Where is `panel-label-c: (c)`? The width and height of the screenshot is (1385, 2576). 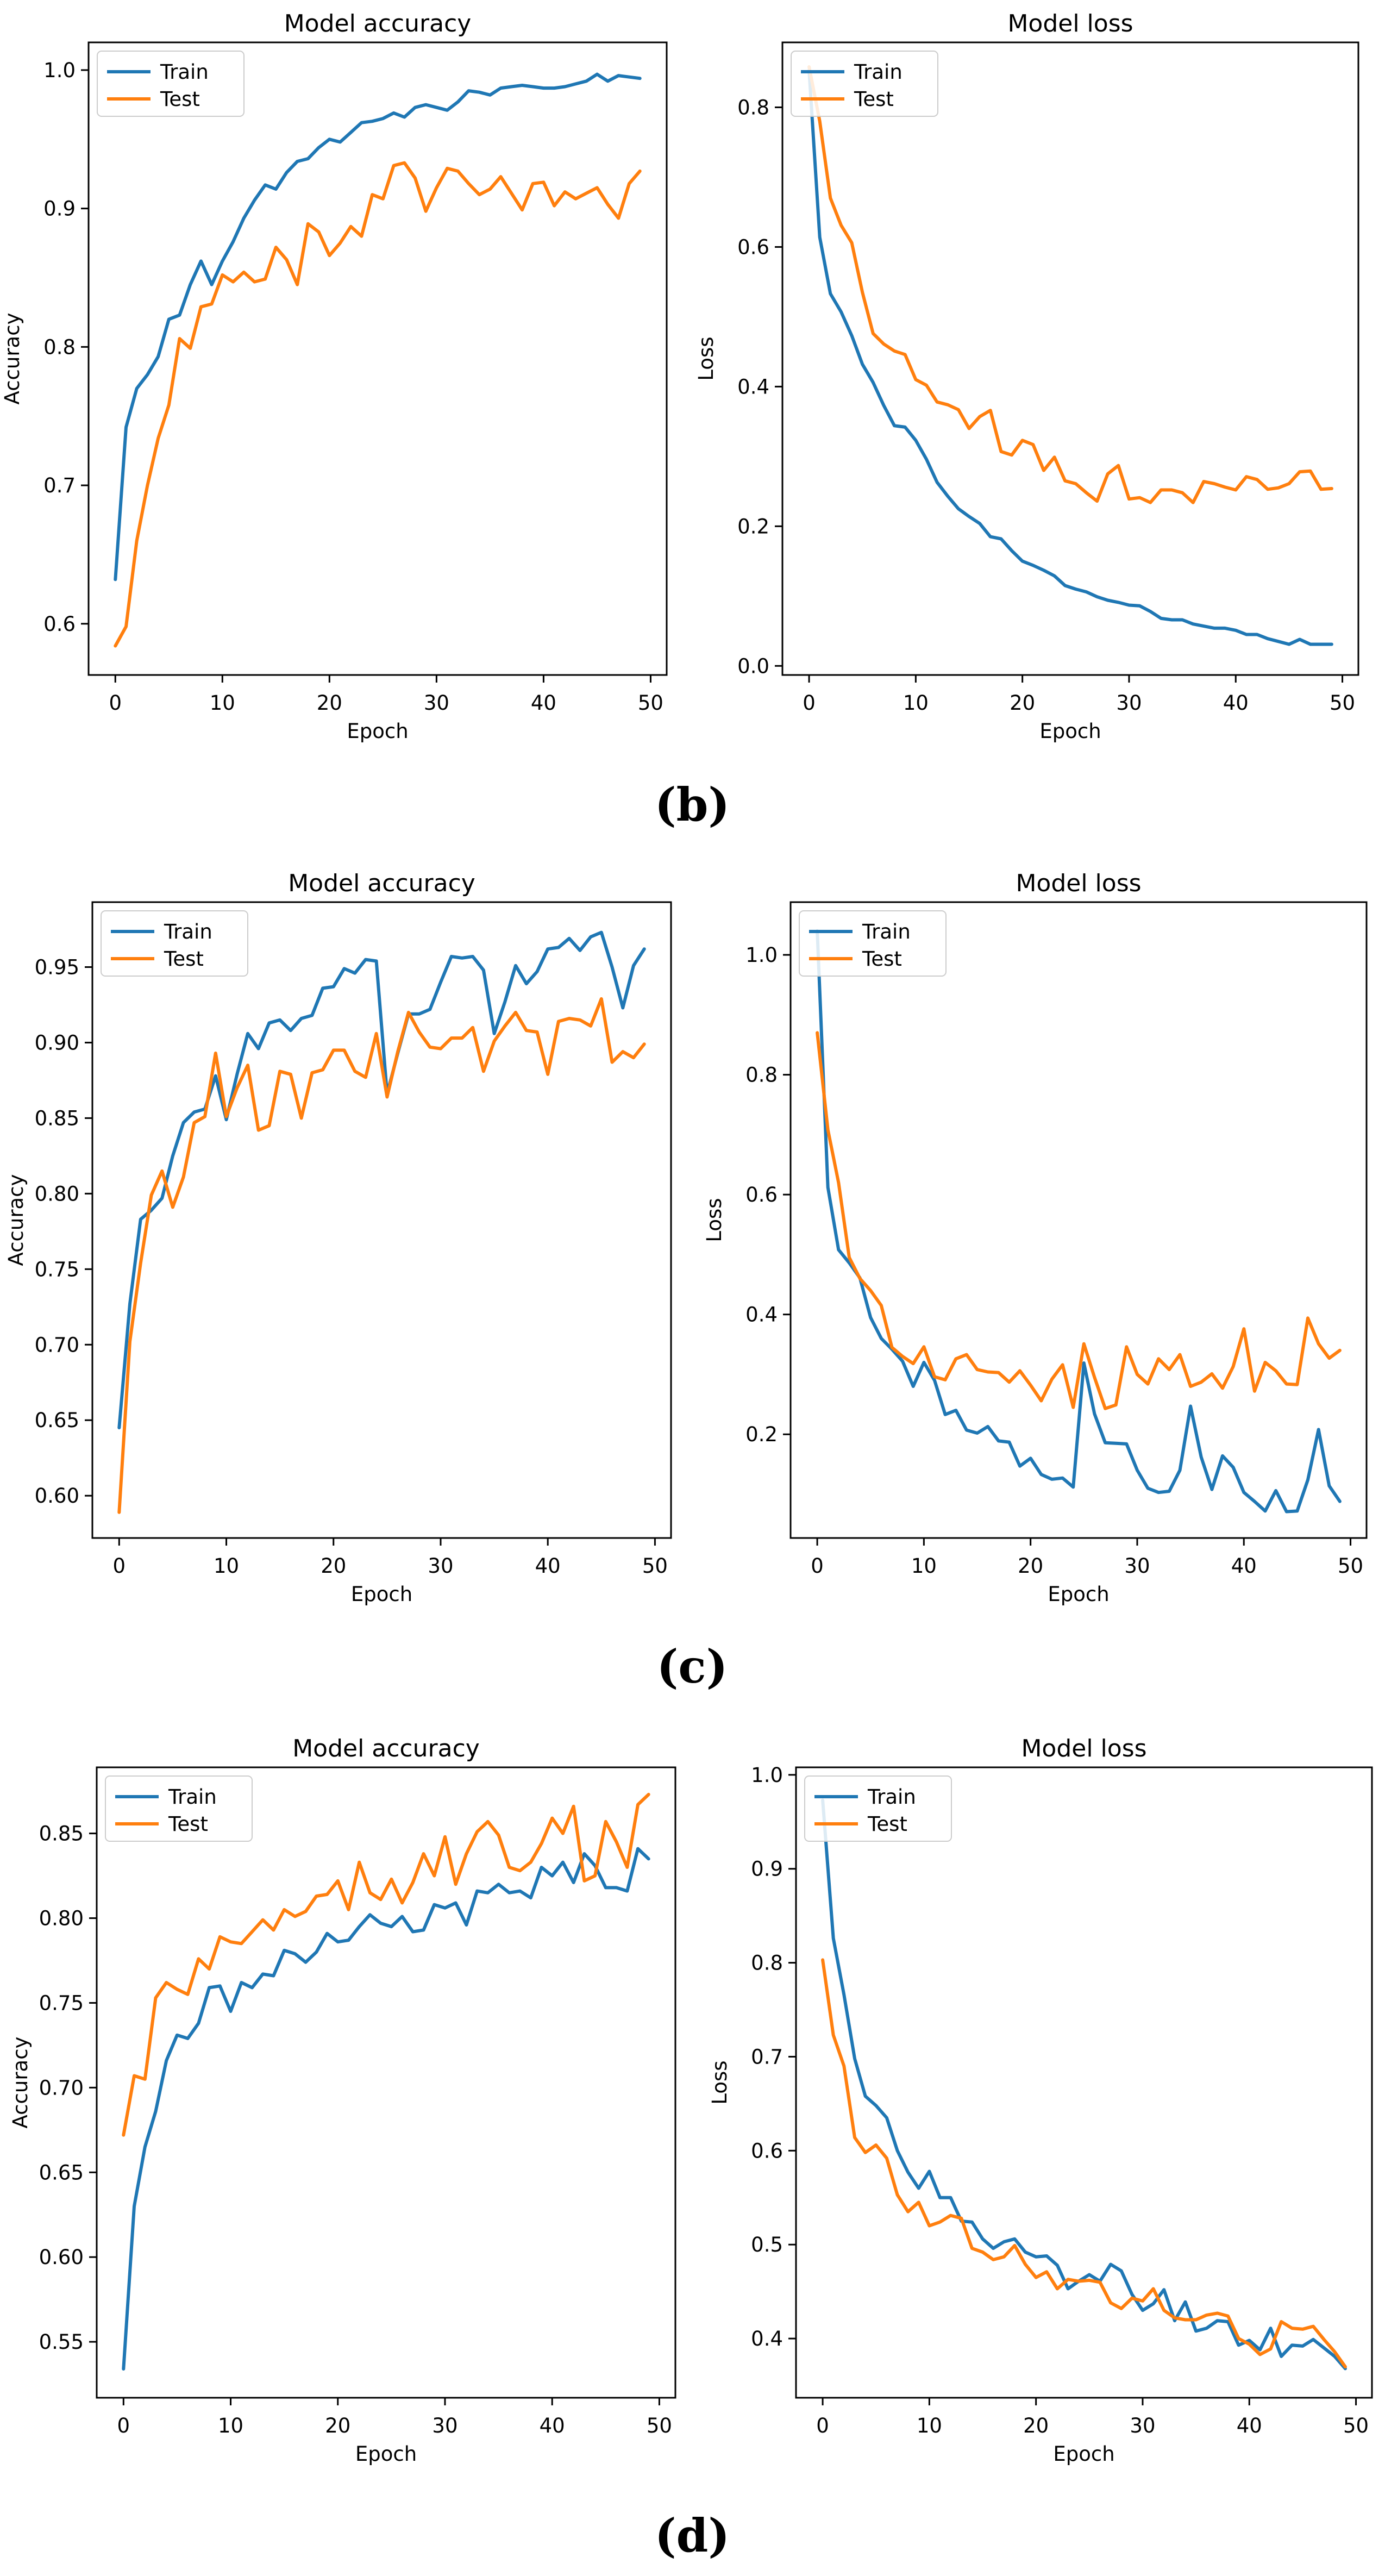
panel-label-c: (c) is located at coordinates (692, 1666).